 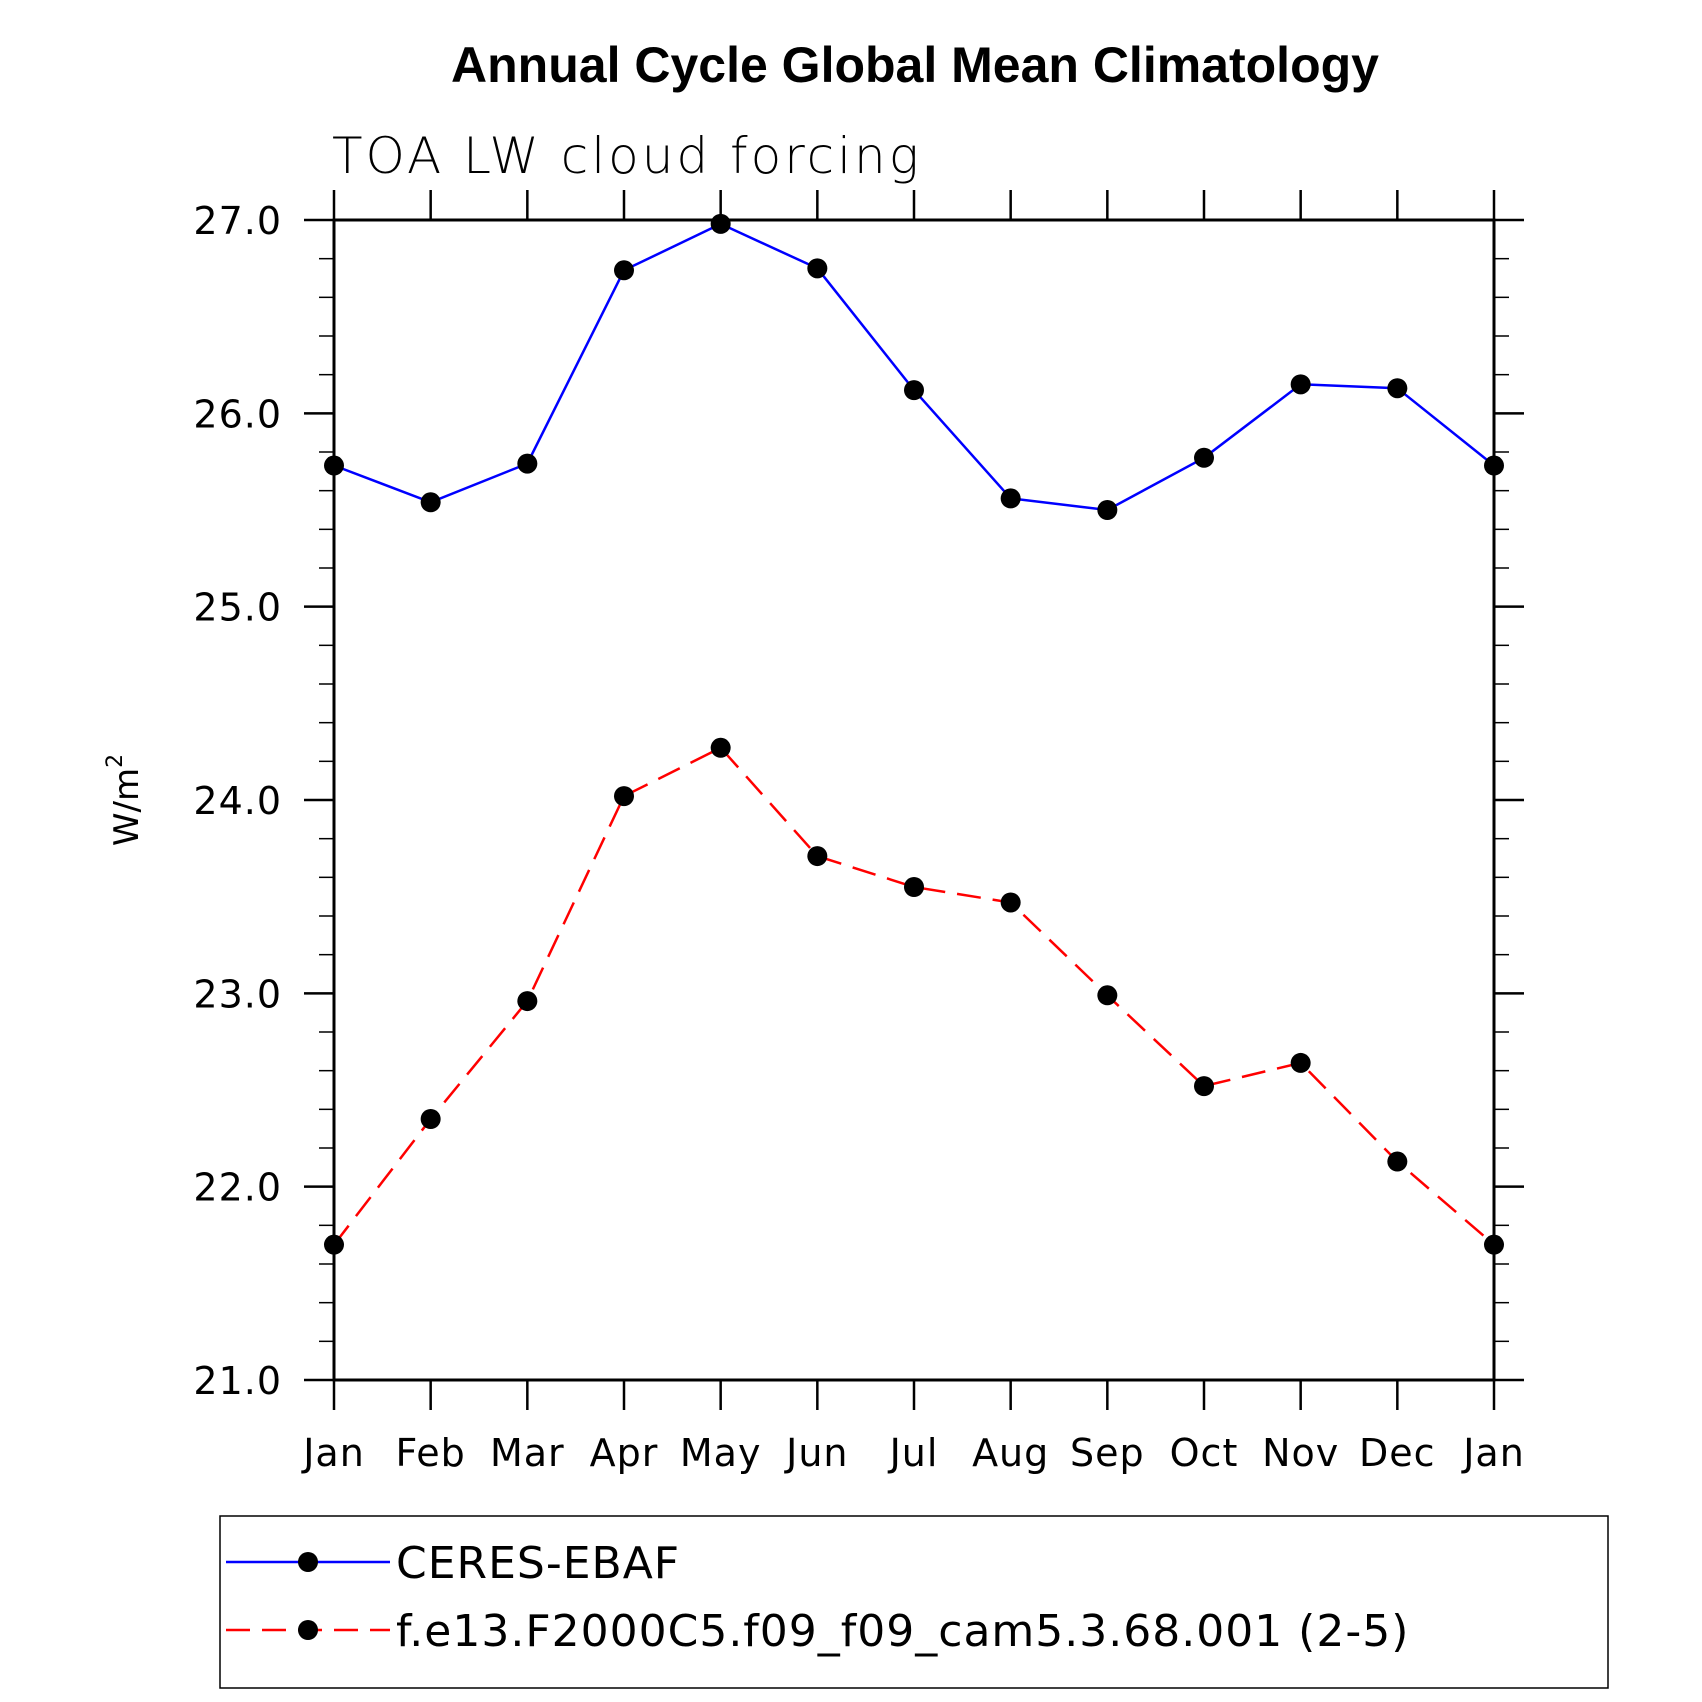 What do you see at coordinates (237, 414) in the screenshot?
I see `y-tick-label: 26.0` at bounding box center [237, 414].